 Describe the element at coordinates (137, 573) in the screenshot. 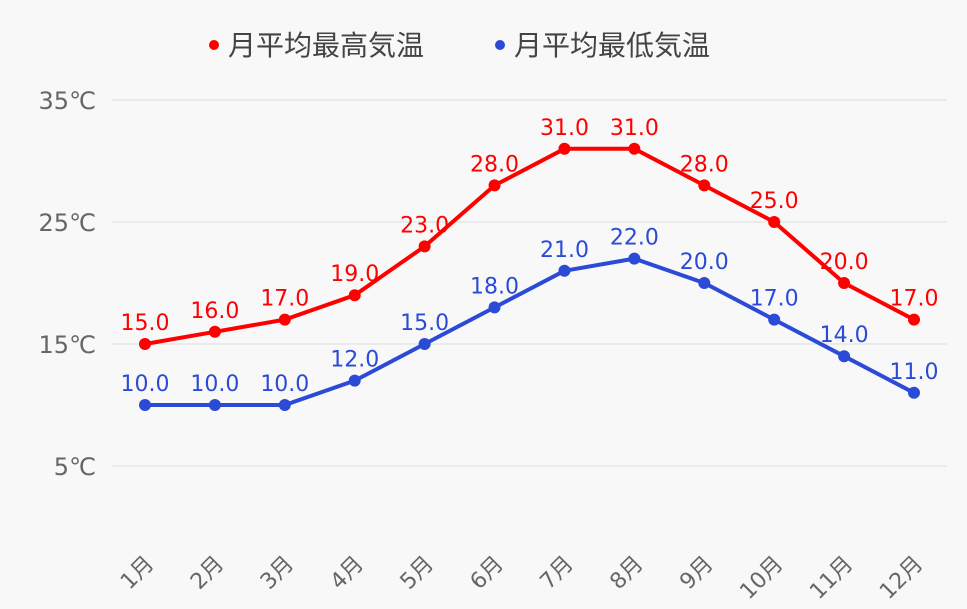

I see `x-tick-label: 1月` at that location.